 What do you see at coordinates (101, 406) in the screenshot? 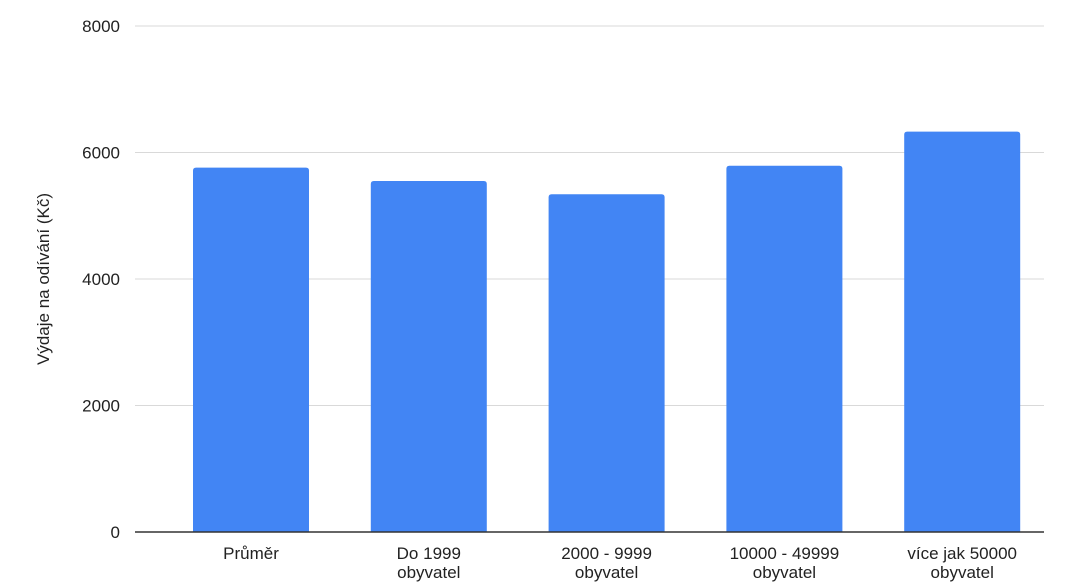
I see `y-tick-label: 2000` at bounding box center [101, 406].